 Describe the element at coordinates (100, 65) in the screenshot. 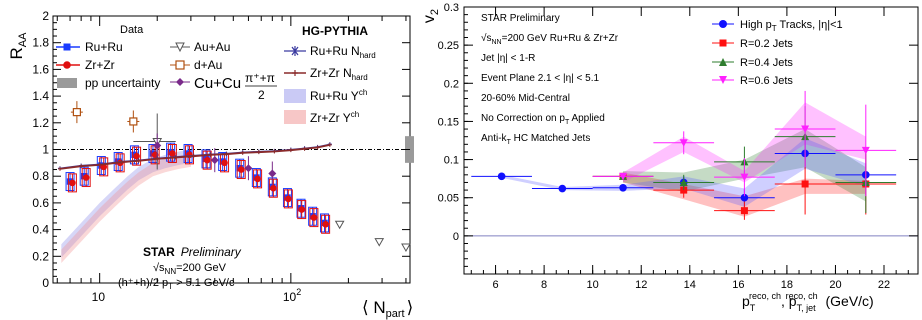

I see `svg-text: Zr+Zr` at that location.